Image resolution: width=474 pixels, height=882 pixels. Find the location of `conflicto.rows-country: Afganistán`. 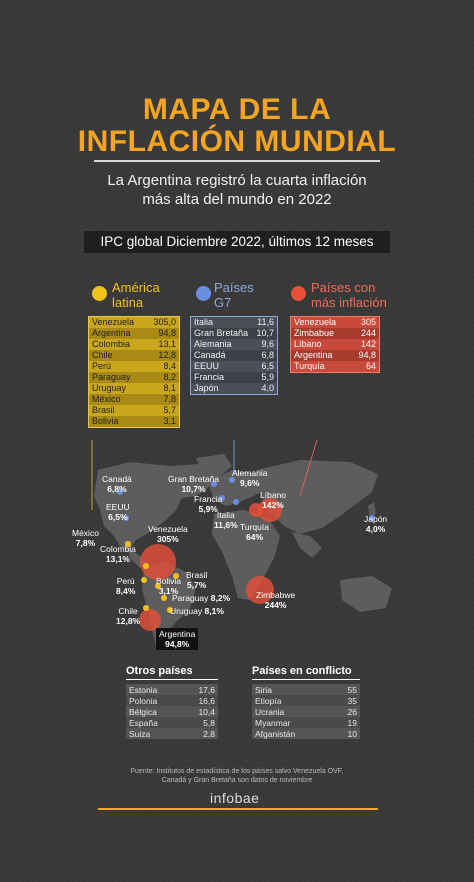

conflicto.rows-country: Afganistán is located at coordinates (275, 733).